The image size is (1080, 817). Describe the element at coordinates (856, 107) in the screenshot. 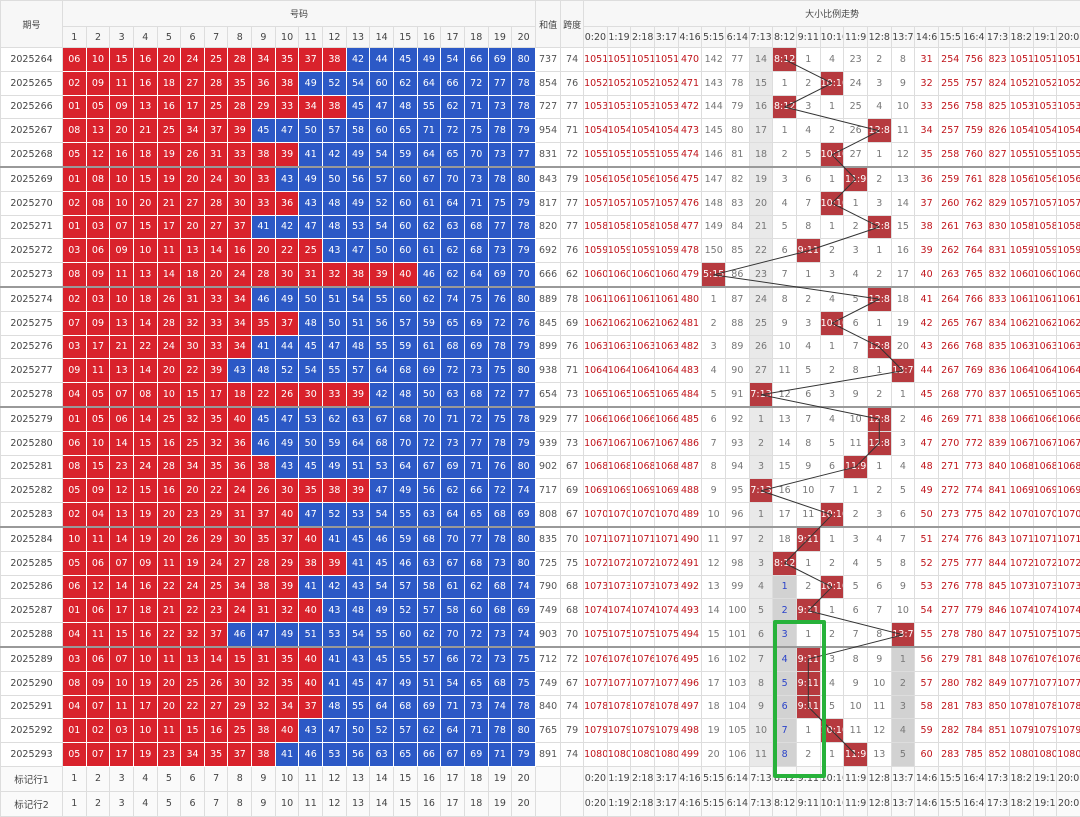

I see `trend-cell: 25` at that location.